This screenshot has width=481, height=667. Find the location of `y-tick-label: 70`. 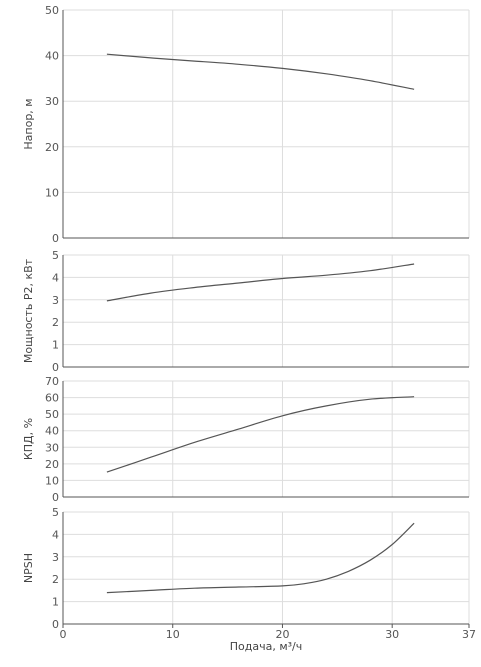

y-tick-label: 70 is located at coordinates (52, 381).